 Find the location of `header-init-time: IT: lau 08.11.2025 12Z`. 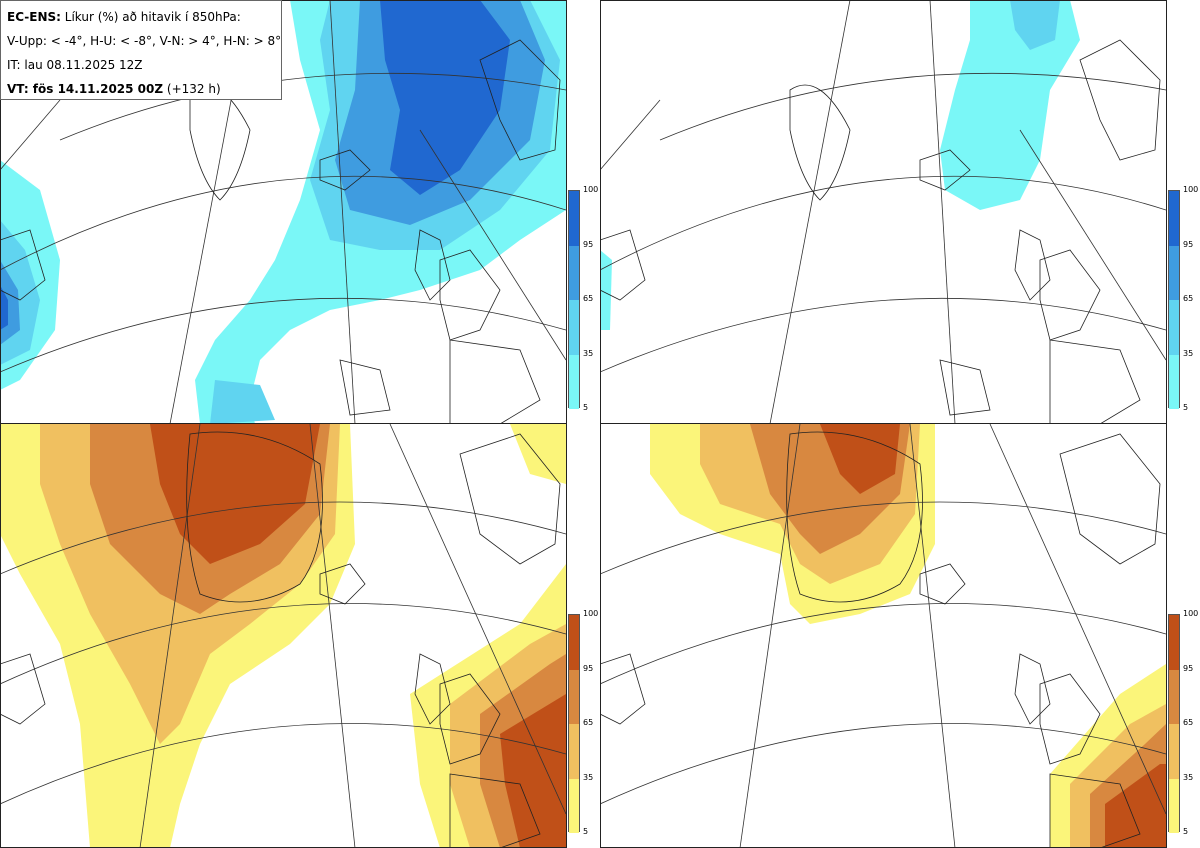

header-init-time: IT: lau 08.11.2025 12Z is located at coordinates (75, 65).